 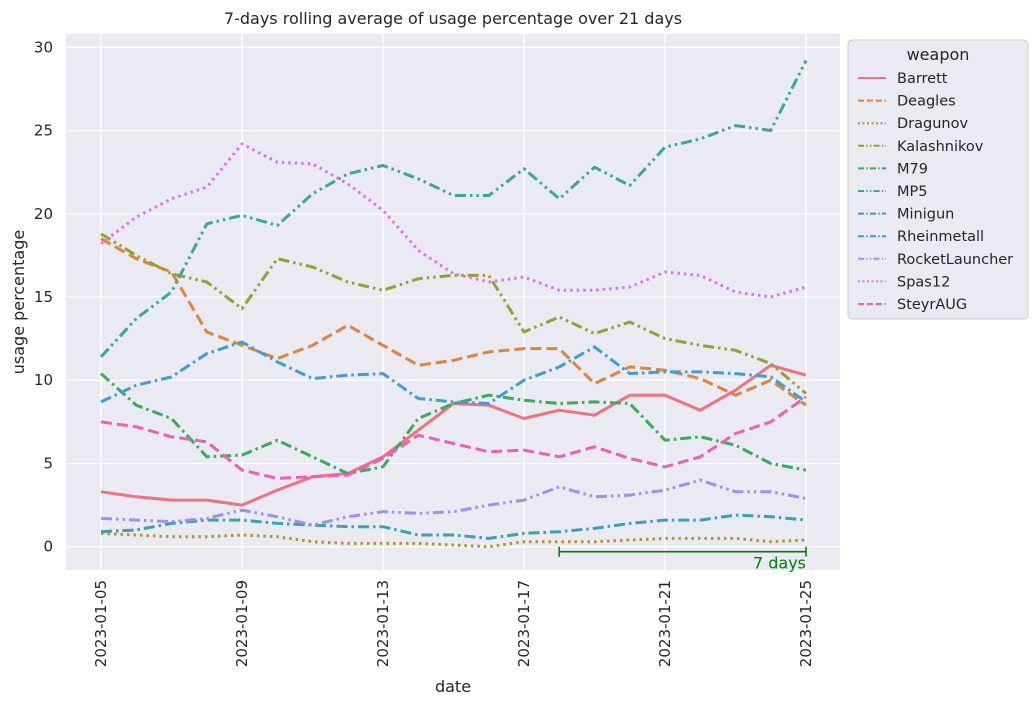 I want to click on y-tick-label: 10, so click(x=43, y=380).